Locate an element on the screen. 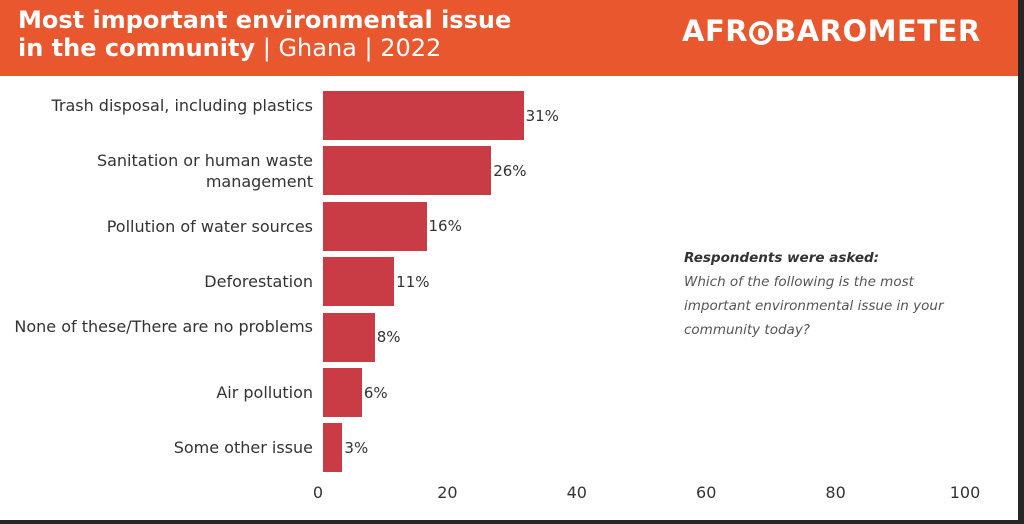 This screenshot has height=524, width=1024. bar-value-label: 3% is located at coordinates (356, 447).